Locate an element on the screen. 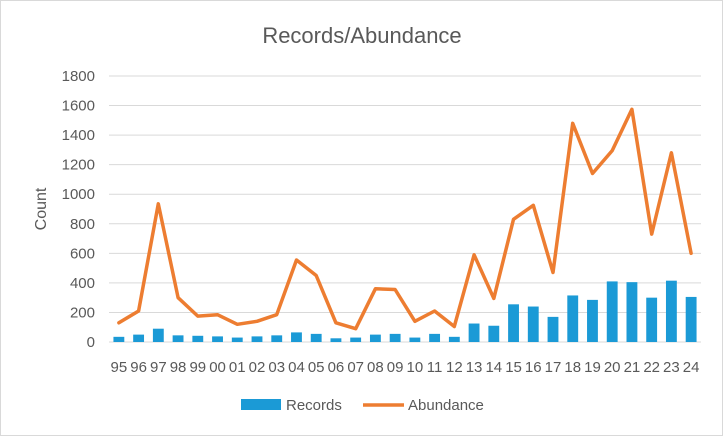 Image resolution: width=723 pixels, height=440 pixels. x-tick-label: 11 is located at coordinates (435, 367).